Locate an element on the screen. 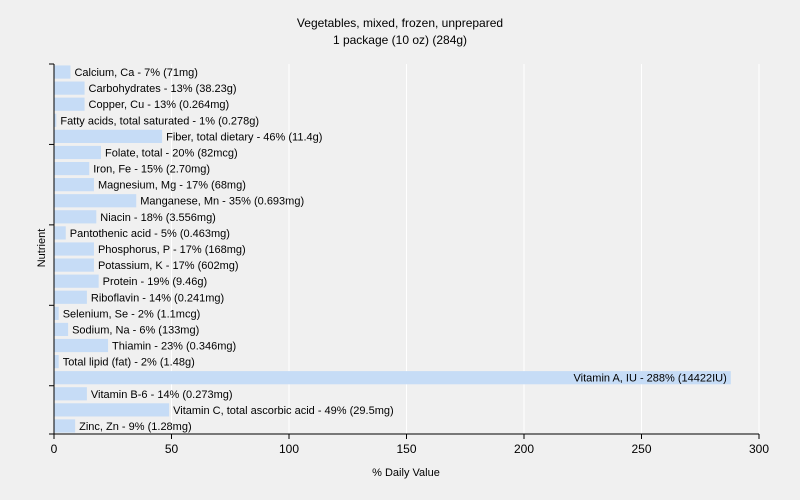 This screenshot has height=500, width=800. bar-label: Riboflavin - 14% (0.241mg) is located at coordinates (157, 298).